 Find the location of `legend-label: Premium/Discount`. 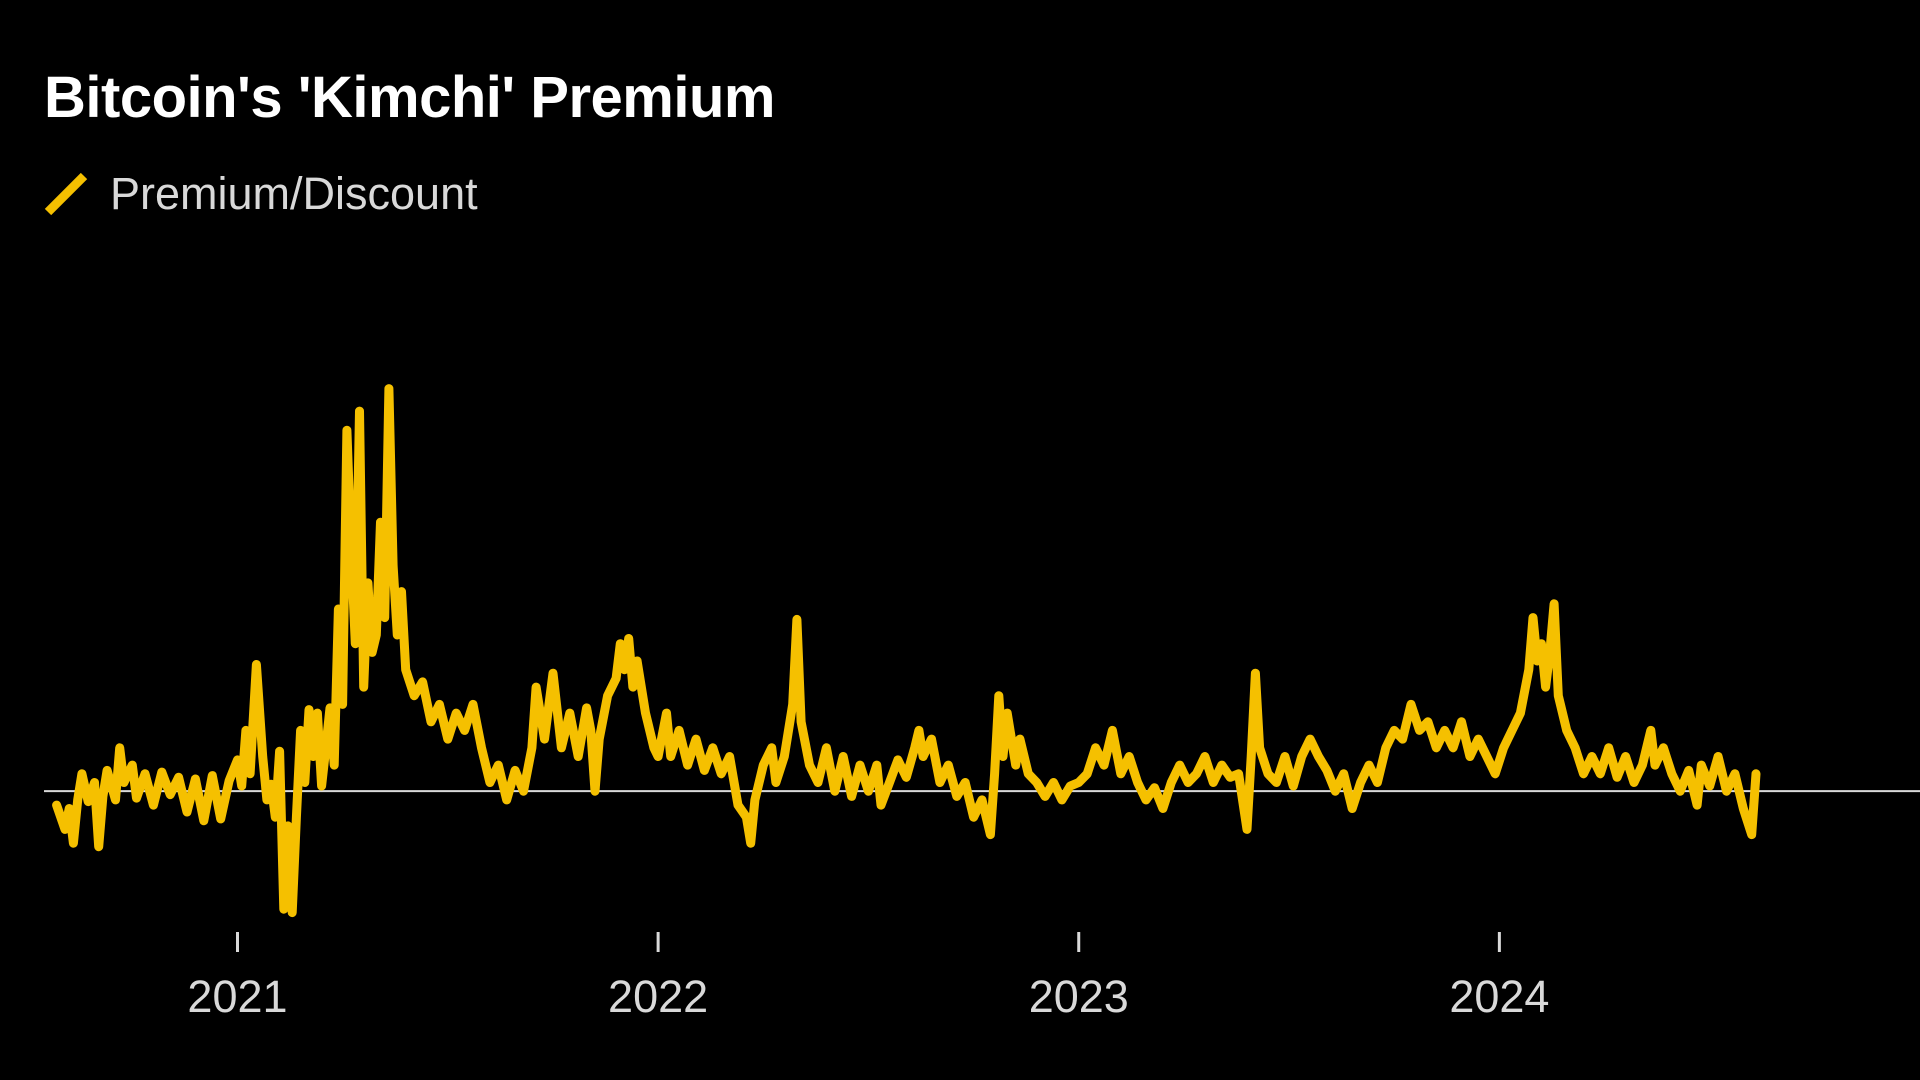

legend-label: Premium/Discount is located at coordinates (294, 193).